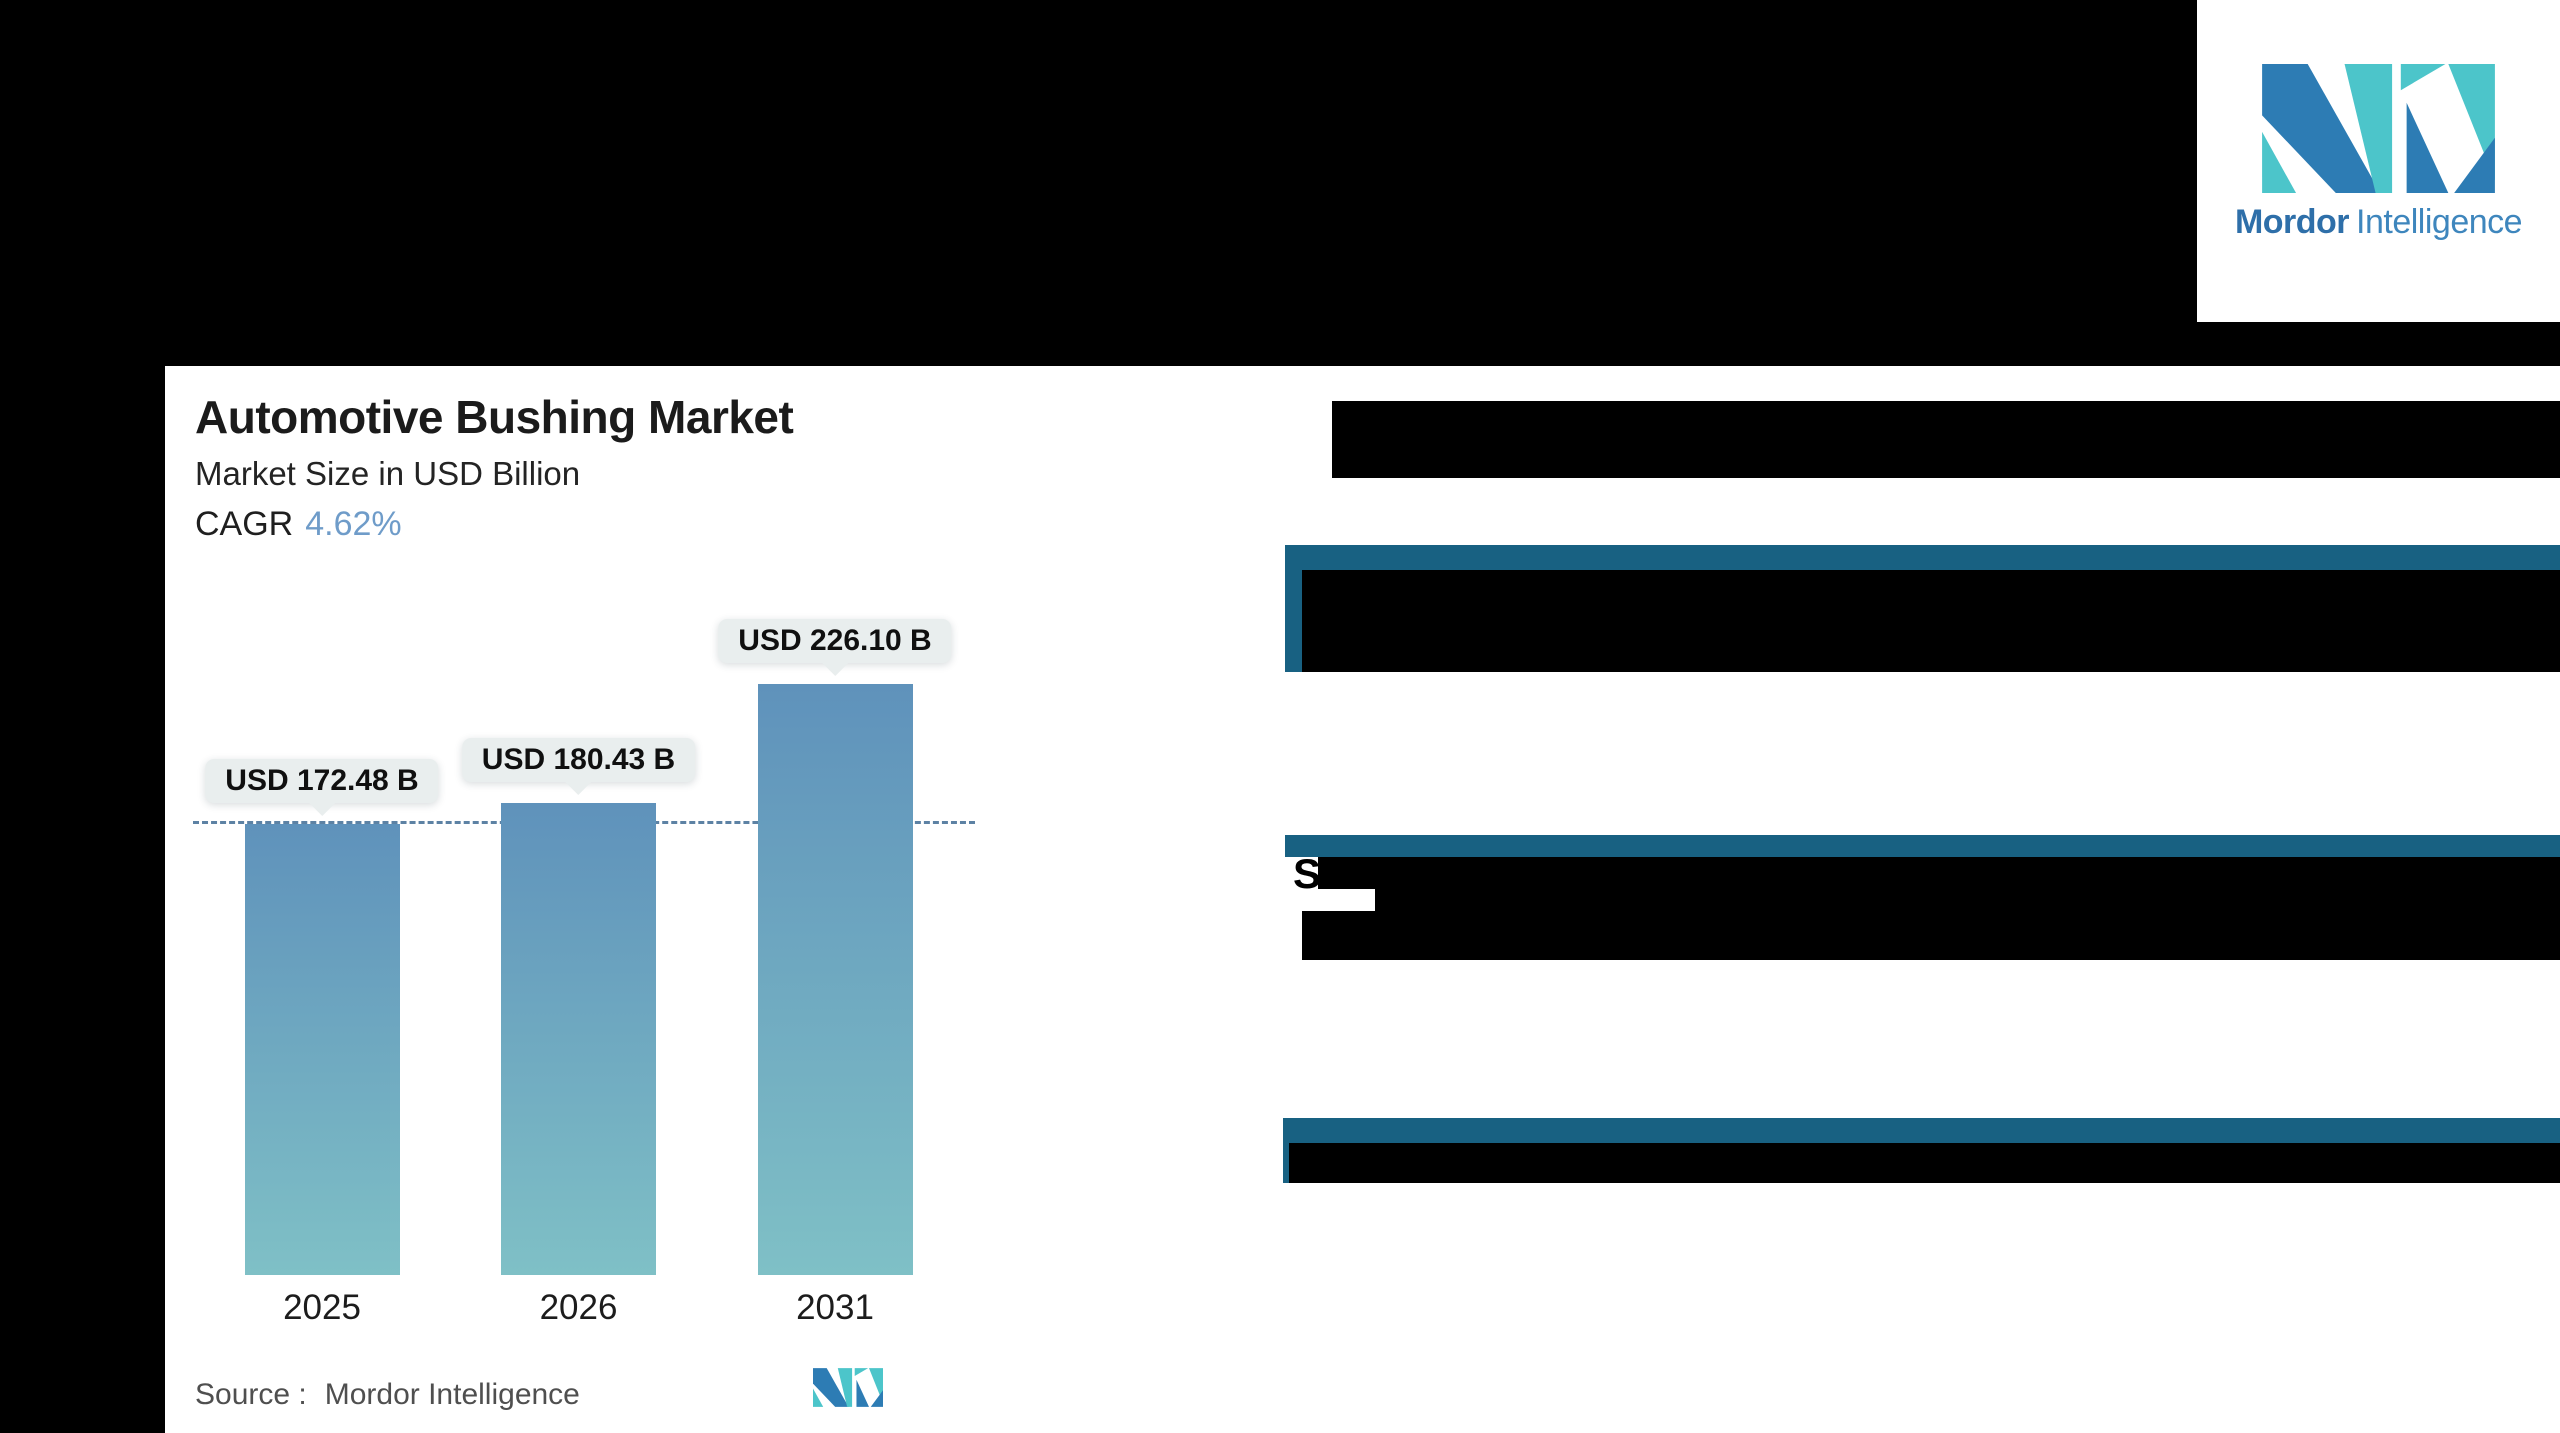  I want to click on brand-name-bold: Mordor, so click(2292, 222).